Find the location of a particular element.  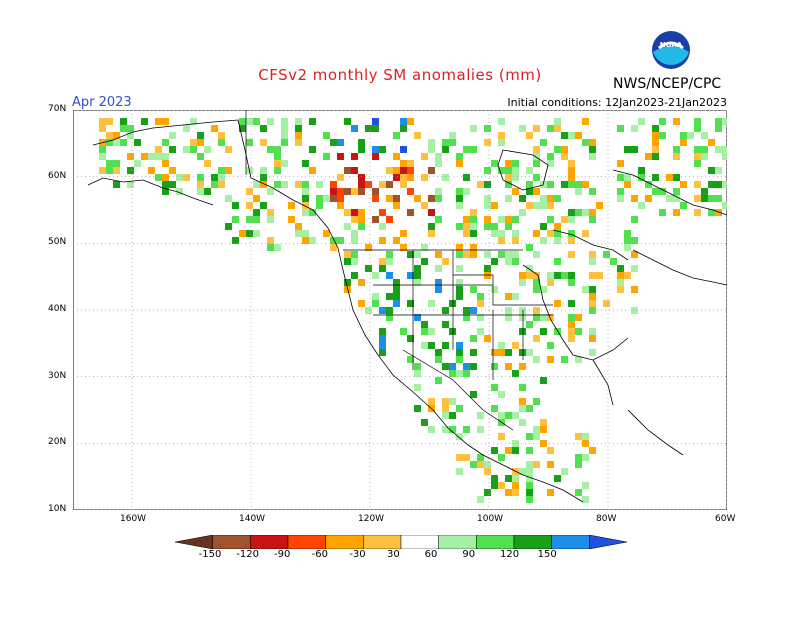

lon-tick-label: 80W is located at coordinates (606, 519).